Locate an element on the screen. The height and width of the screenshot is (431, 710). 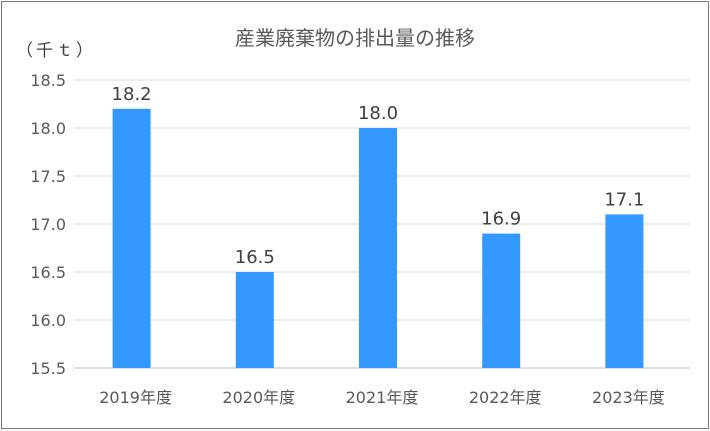
data-label: 18.0 is located at coordinates (378, 113).